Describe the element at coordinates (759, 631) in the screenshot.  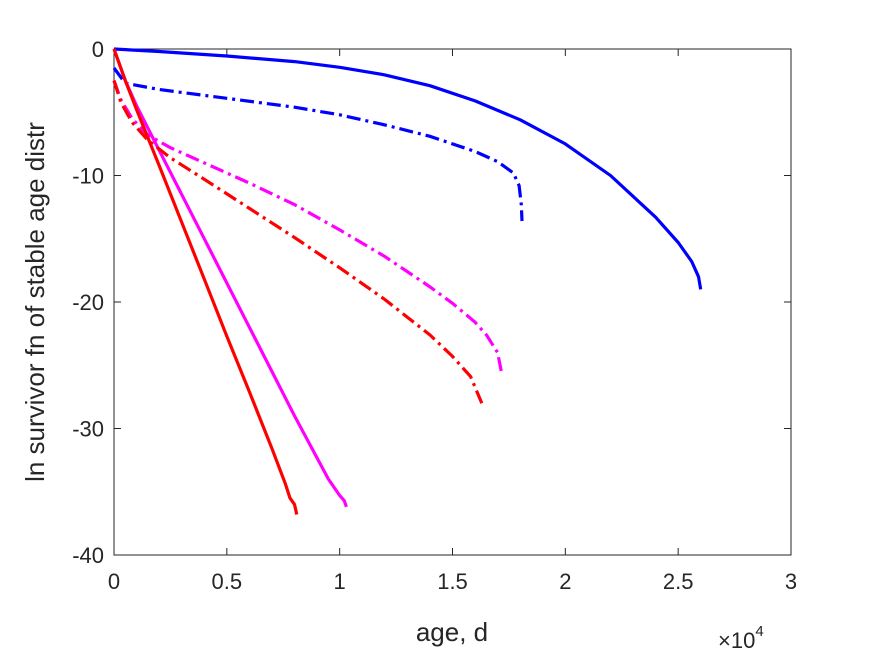
I see `x-exponent-power: 4` at that location.